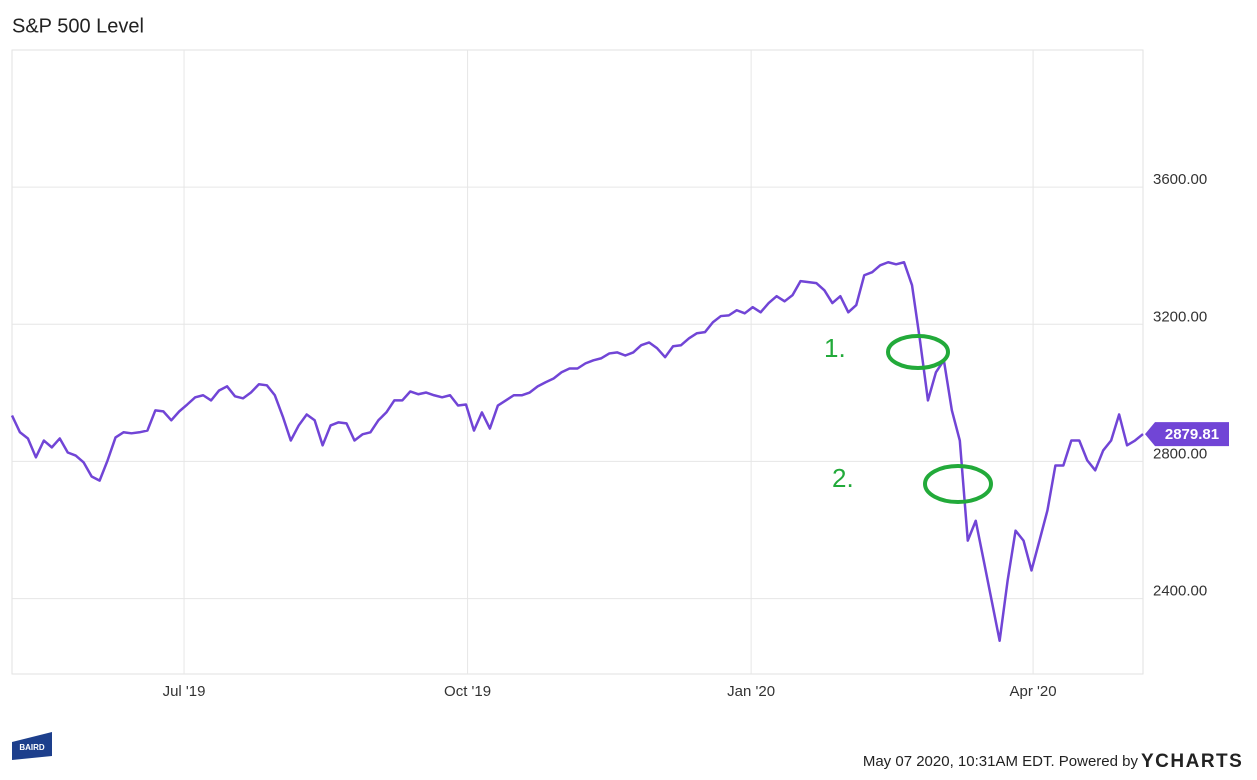  What do you see at coordinates (1180, 591) in the screenshot?
I see `y-tick-label: 2400.00` at bounding box center [1180, 591].